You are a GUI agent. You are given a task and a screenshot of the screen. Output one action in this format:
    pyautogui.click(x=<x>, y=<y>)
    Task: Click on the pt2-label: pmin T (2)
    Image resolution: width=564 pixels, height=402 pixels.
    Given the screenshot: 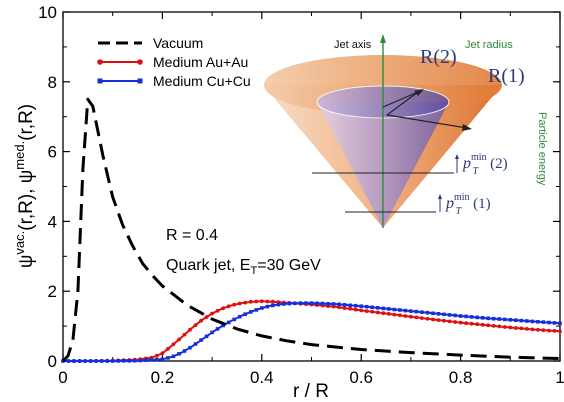 What is the action you would take?
    pyautogui.click(x=485, y=164)
    